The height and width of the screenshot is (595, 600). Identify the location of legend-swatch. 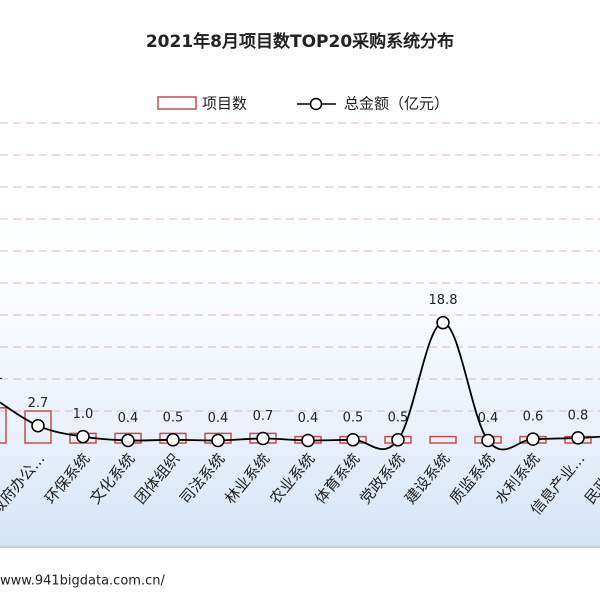
(177, 103).